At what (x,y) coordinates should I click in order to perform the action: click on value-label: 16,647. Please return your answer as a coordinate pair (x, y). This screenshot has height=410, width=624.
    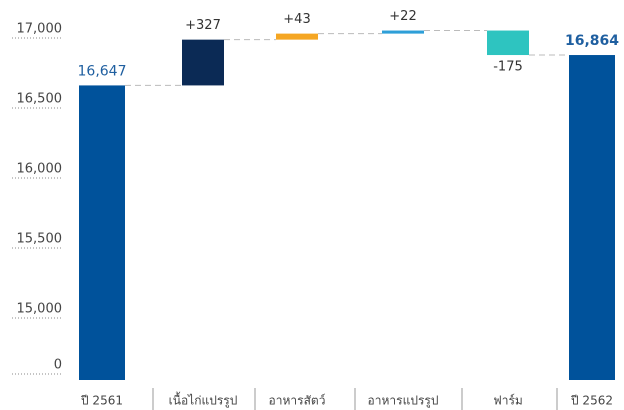
    Looking at the image, I should click on (102, 71).